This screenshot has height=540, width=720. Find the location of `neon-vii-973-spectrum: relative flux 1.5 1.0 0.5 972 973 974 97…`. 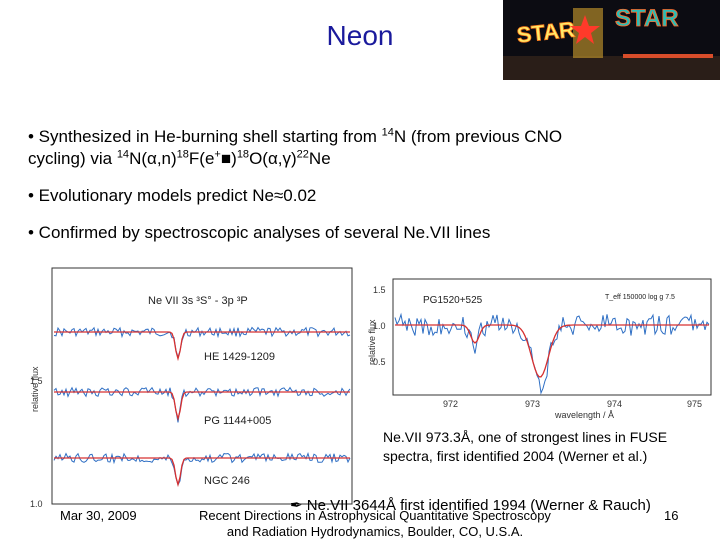

neon-vii-973-spectrum: relative flux 1.5 1.0 0.5 972 973 974 97… is located at coordinates (540, 347).